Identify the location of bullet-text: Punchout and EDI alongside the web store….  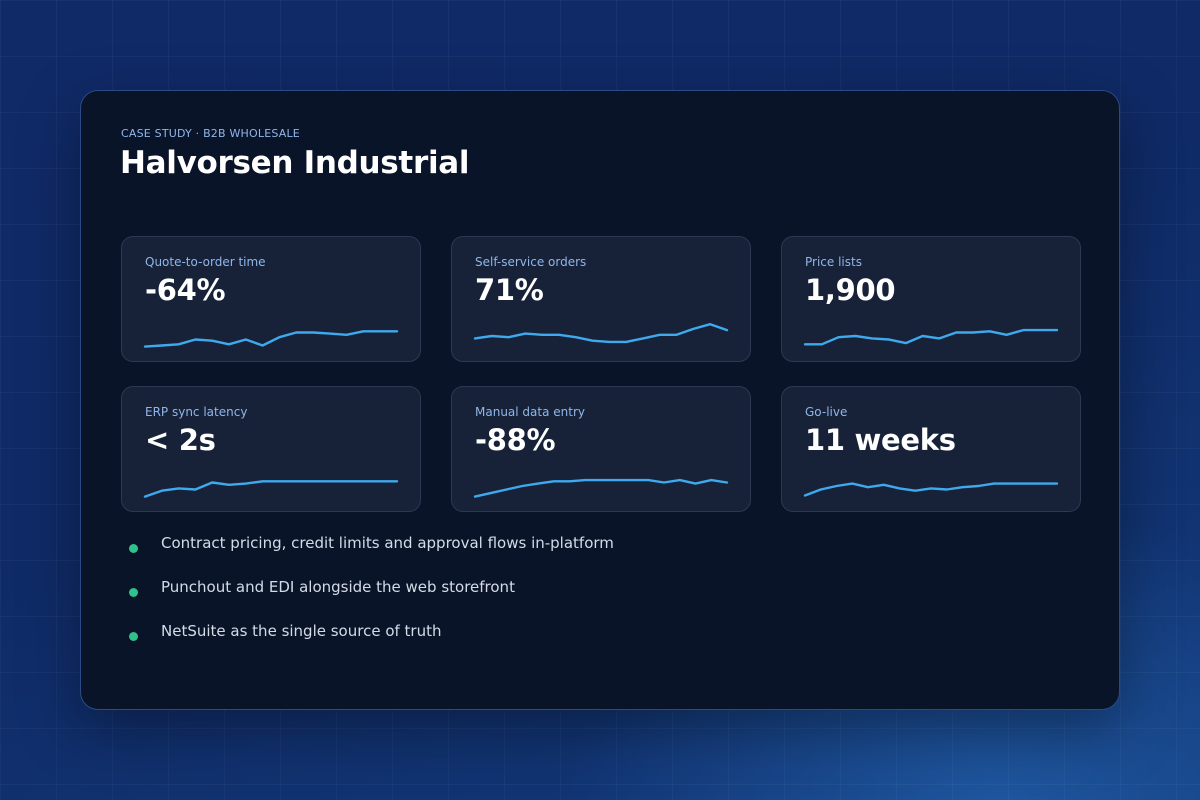
(338, 587).